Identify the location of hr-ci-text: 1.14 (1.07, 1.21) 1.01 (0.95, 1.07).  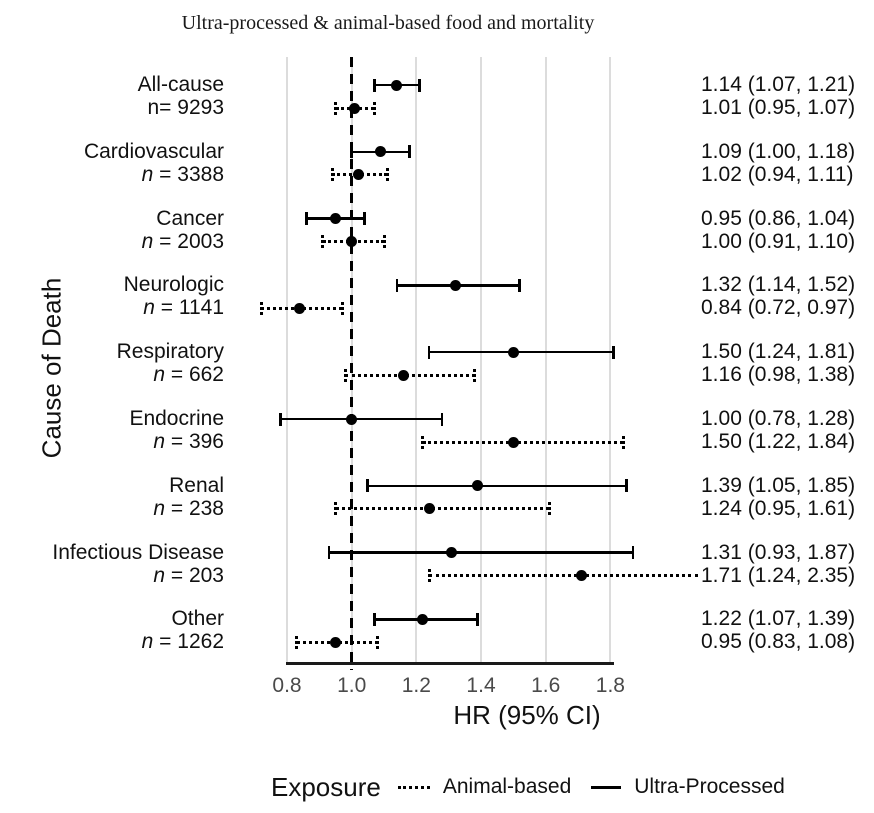
(778, 96).